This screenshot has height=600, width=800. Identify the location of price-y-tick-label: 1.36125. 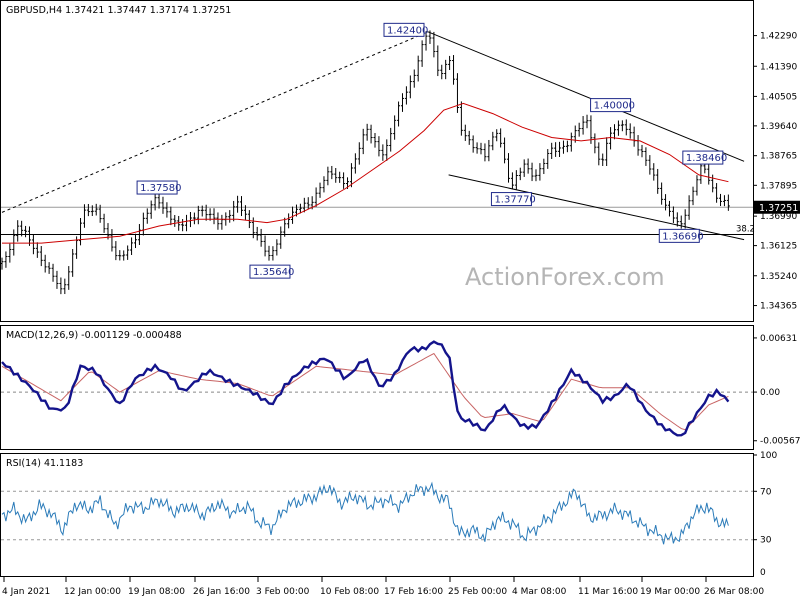
(778, 247).